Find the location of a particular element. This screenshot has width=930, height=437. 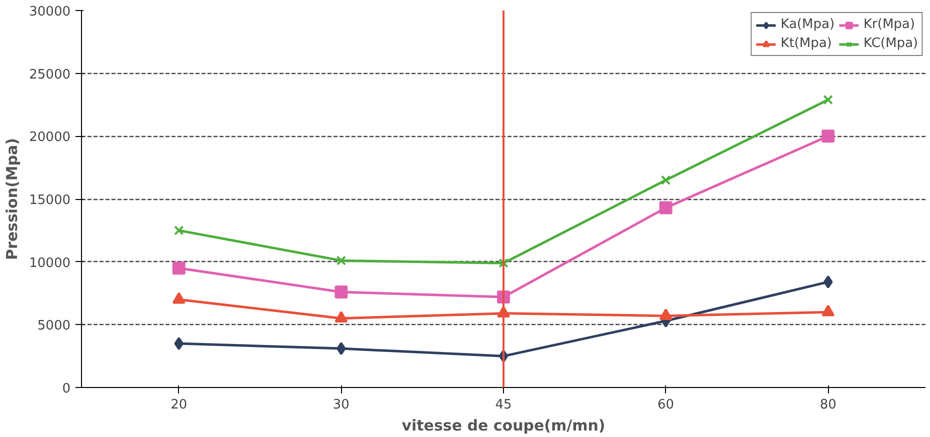

y-tick-label: 25000 is located at coordinates (50, 74).